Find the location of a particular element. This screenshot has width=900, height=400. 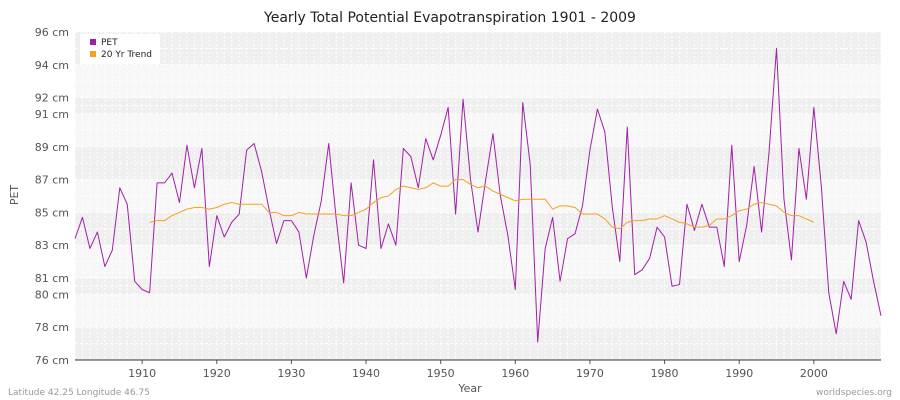

footer-source: worldspecies.org is located at coordinates (854, 393).